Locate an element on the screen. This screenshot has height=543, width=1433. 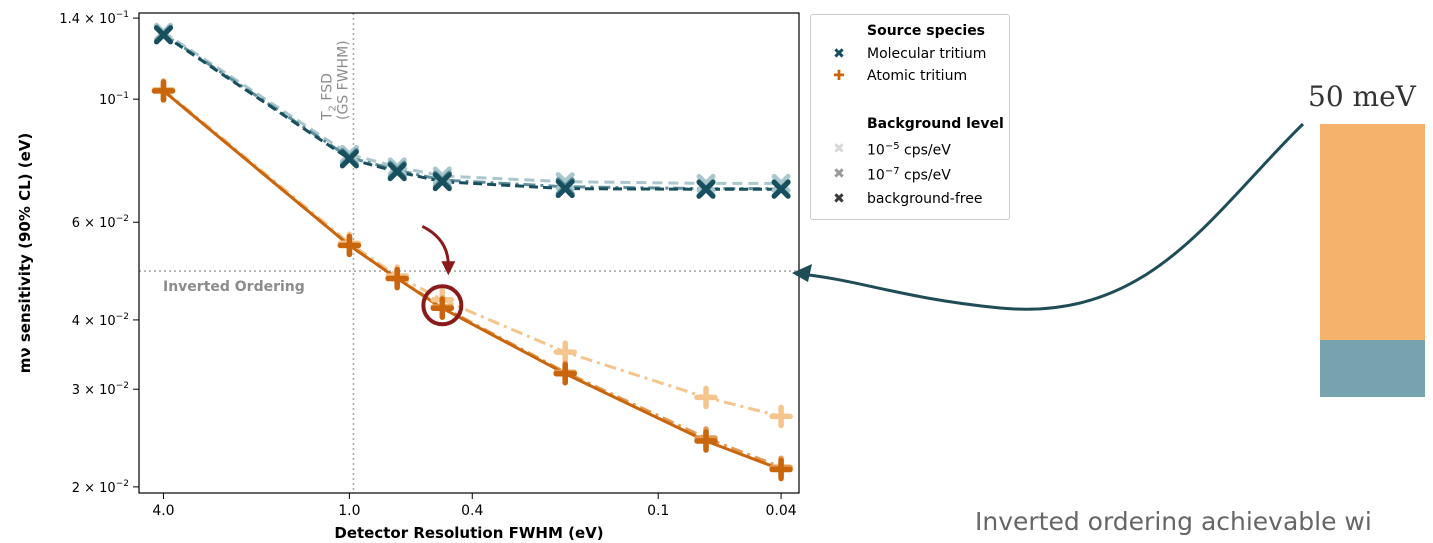
molecular-marker-icon: ✖ is located at coordinates (839, 54).